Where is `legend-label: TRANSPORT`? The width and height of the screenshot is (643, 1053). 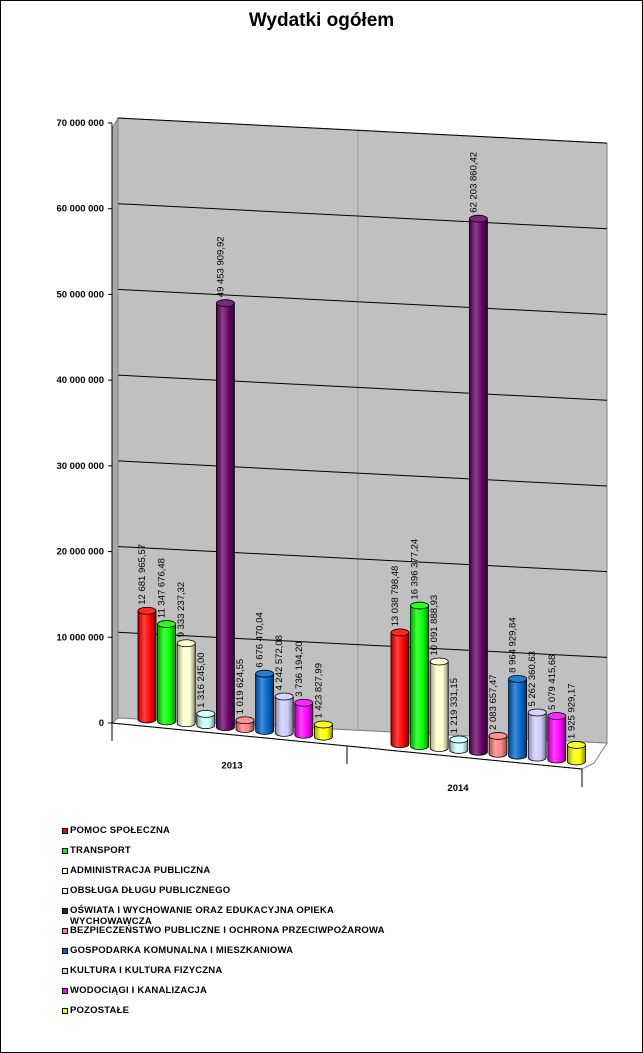
legend-label: TRANSPORT is located at coordinates (100, 850).